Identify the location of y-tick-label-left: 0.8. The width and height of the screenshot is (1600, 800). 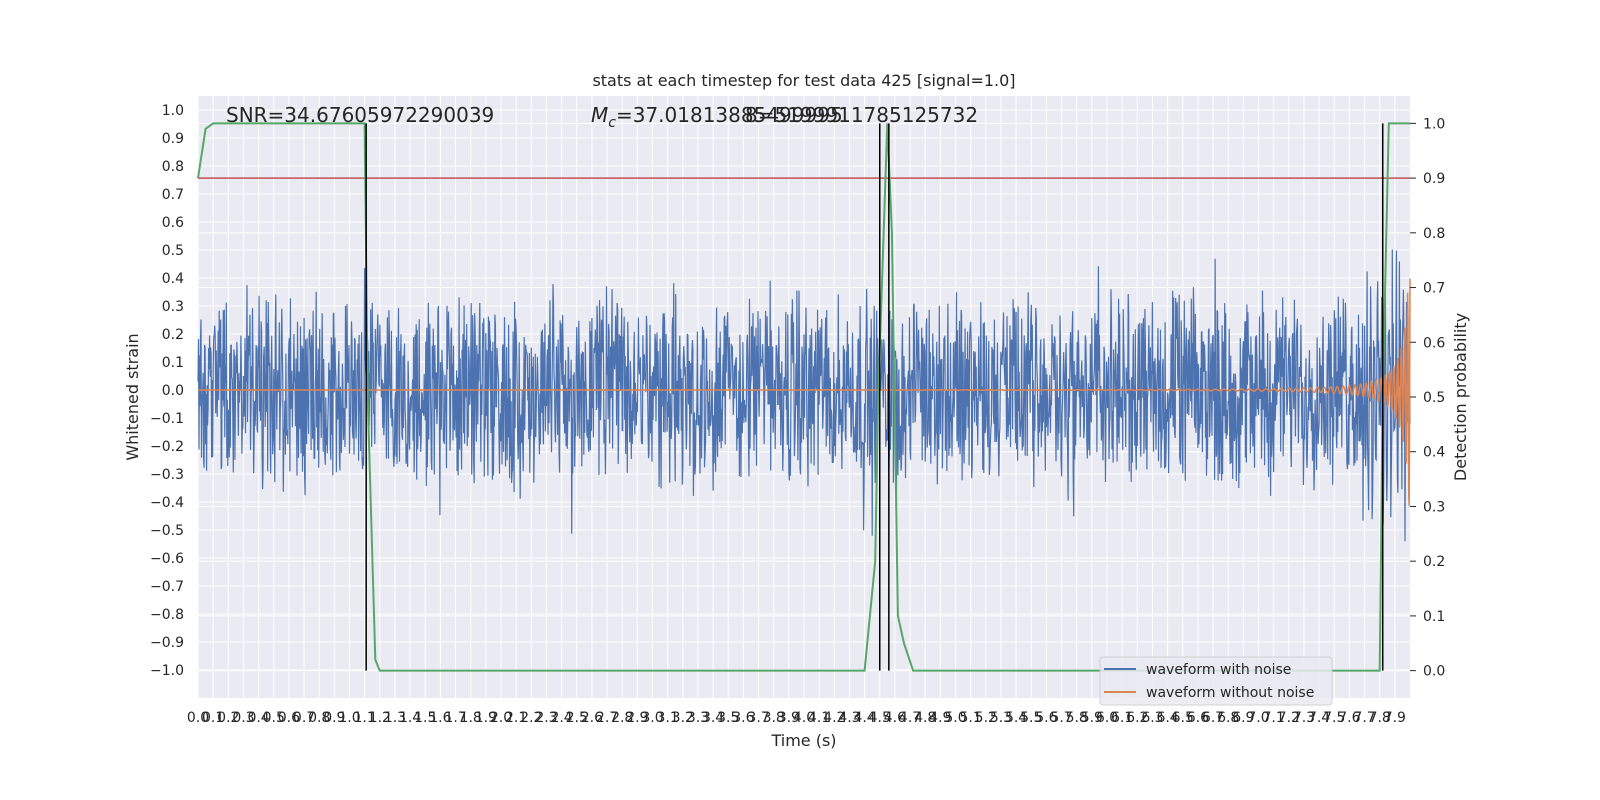
(173, 167).